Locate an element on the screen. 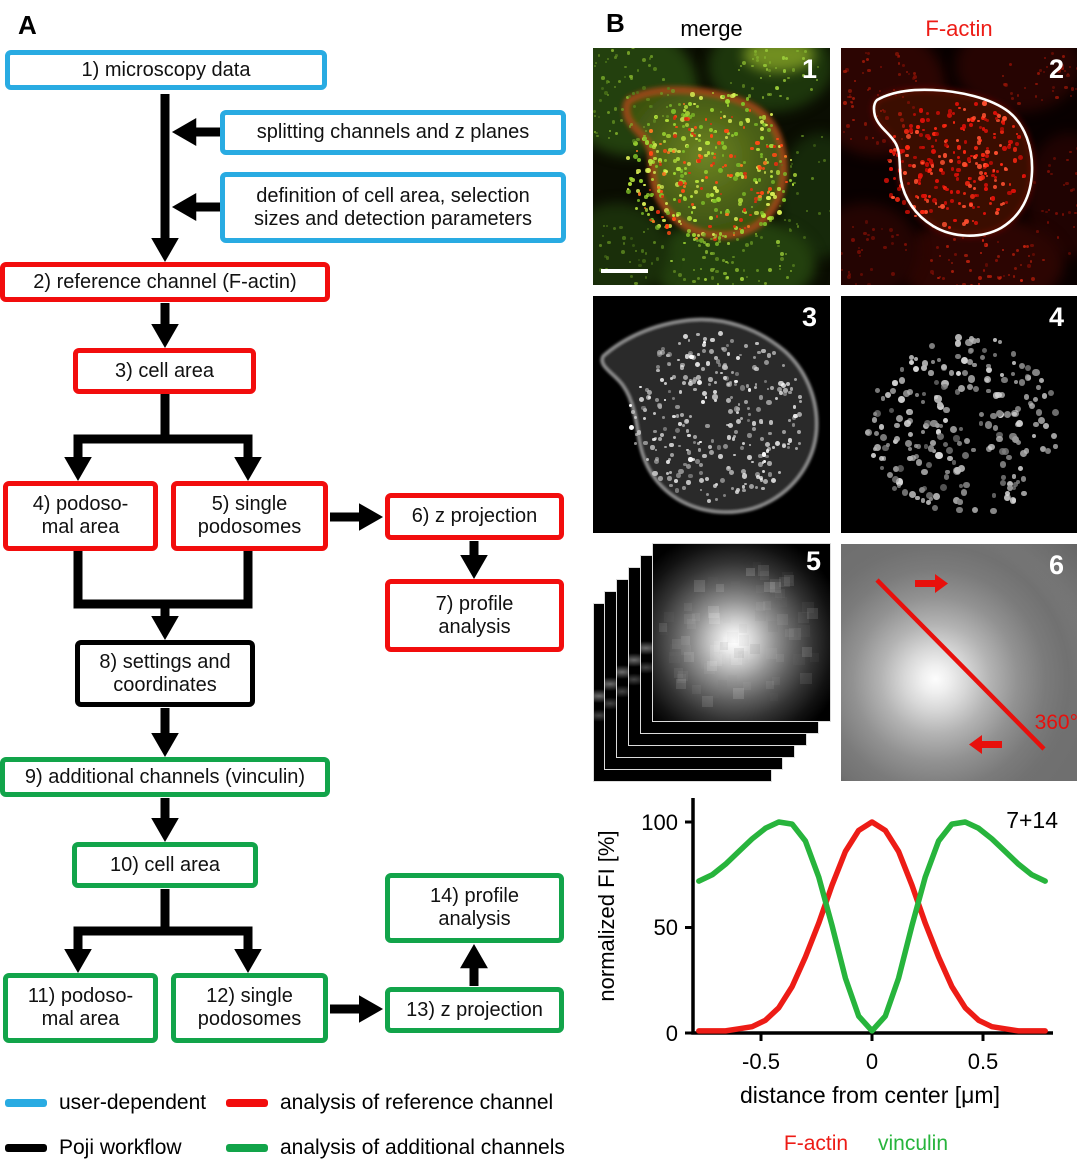  gray-speckle-texture is located at coordinates (711, 414).